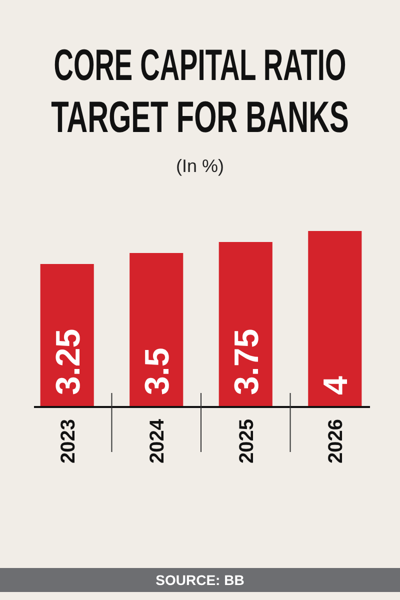  What do you see at coordinates (157, 371) in the screenshot?
I see `data-label: 3.5` at bounding box center [157, 371].